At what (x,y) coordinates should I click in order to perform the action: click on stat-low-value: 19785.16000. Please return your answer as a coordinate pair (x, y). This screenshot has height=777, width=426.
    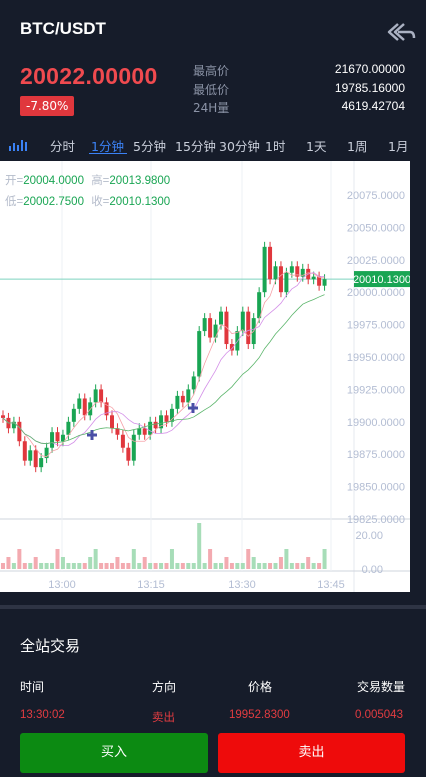
    Looking at the image, I should click on (369, 88).